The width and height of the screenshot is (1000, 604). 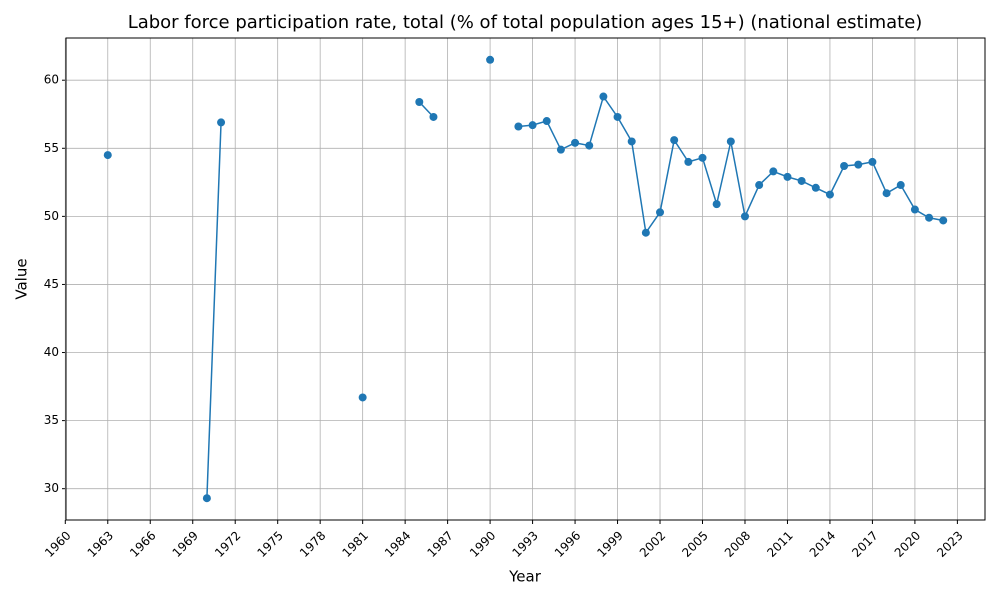 I want to click on y-tick-label: 50, so click(x=51, y=216).